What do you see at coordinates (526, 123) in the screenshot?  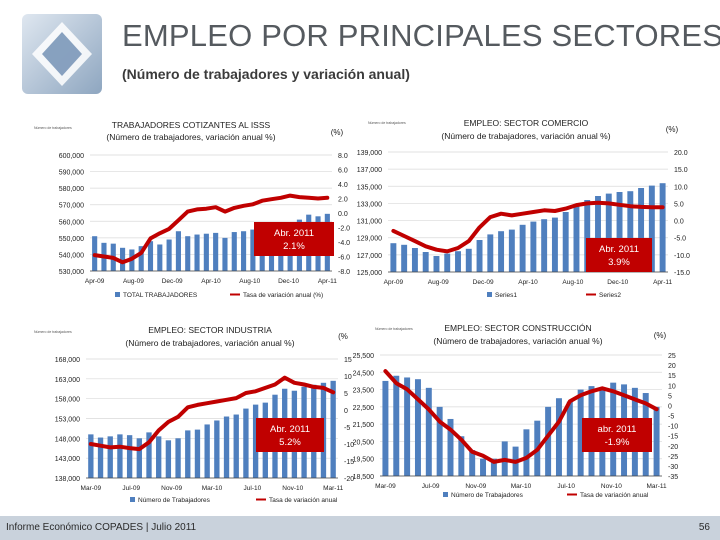 I see `chart2-title: EMPLEO: SECTOR COMERCIO` at bounding box center [526, 123].